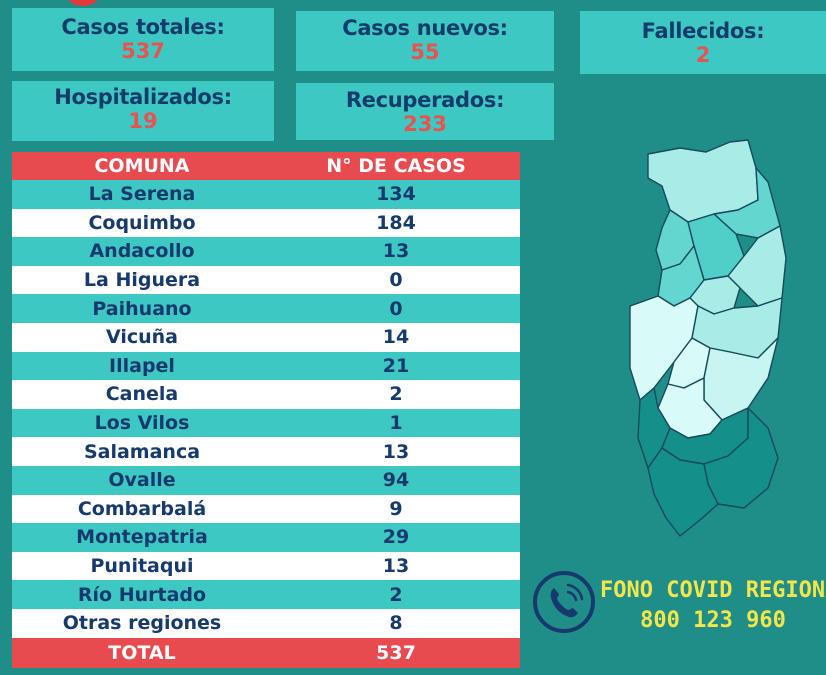 This screenshot has height=675, width=826. Describe the element at coordinates (83, 3) in the screenshot. I see `decorative-red-shape` at that location.